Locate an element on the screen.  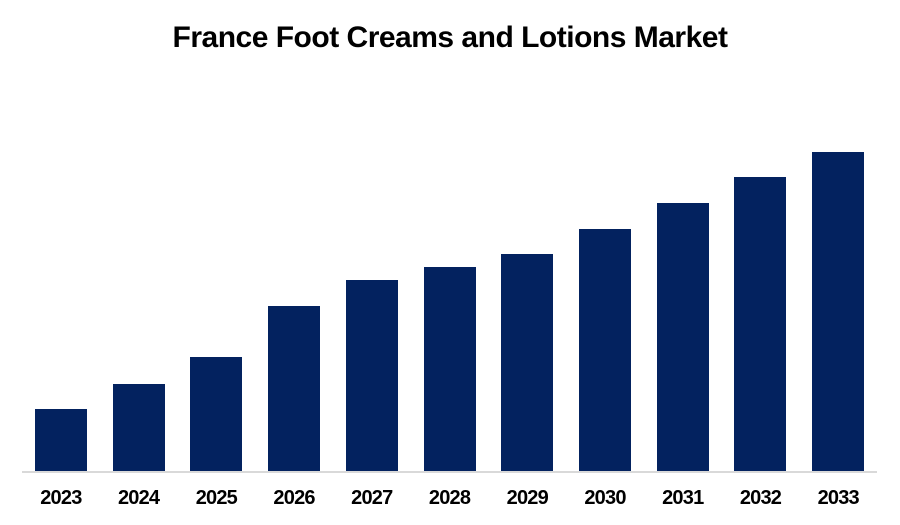
bar-slot-2032 is located at coordinates (761, 301).